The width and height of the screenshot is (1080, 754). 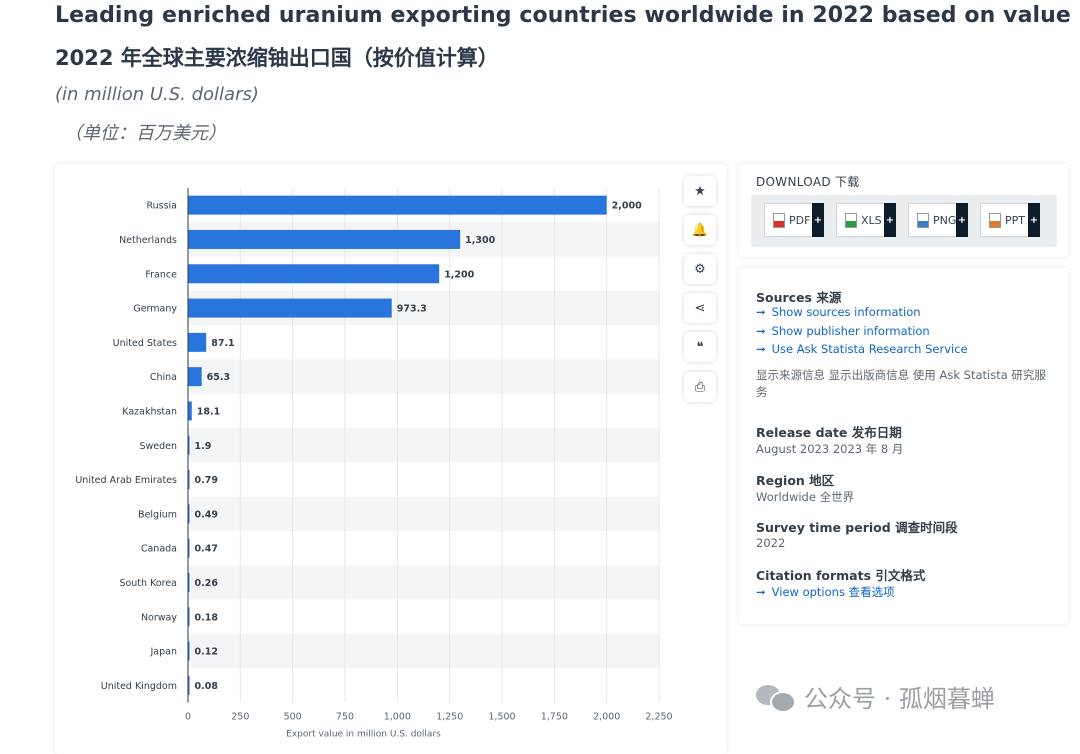 What do you see at coordinates (808, 182) in the screenshot?
I see `download-title: DOWNLOAD 下载` at bounding box center [808, 182].